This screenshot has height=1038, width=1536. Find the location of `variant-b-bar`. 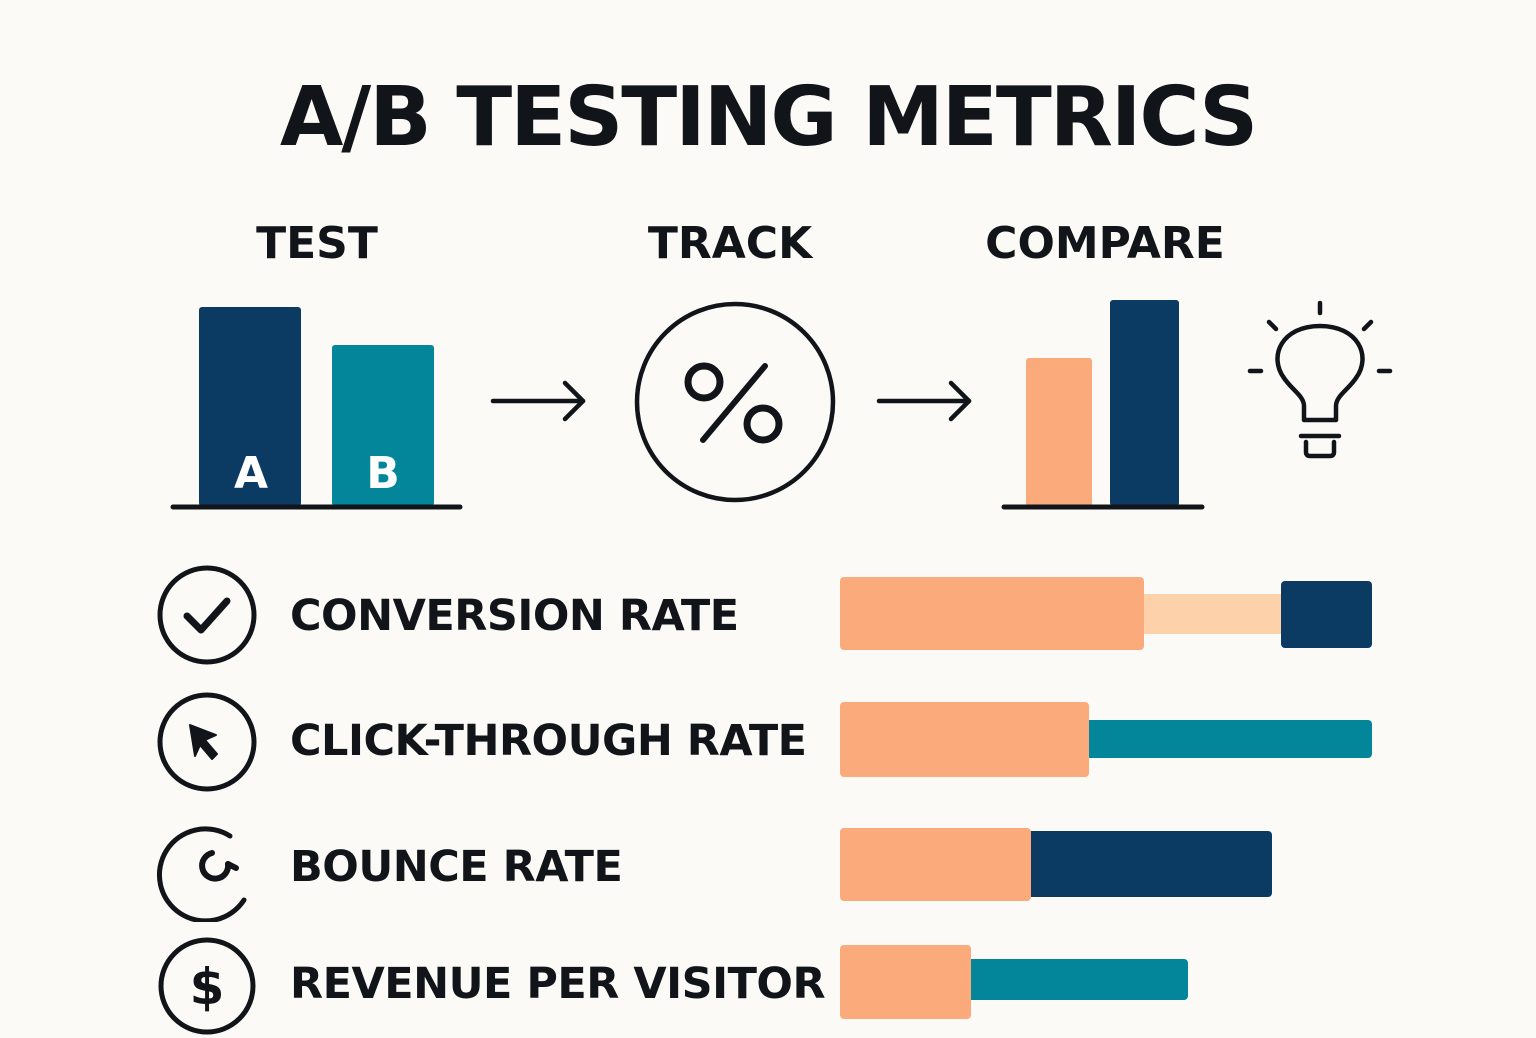

variant-b-bar is located at coordinates (383, 425).